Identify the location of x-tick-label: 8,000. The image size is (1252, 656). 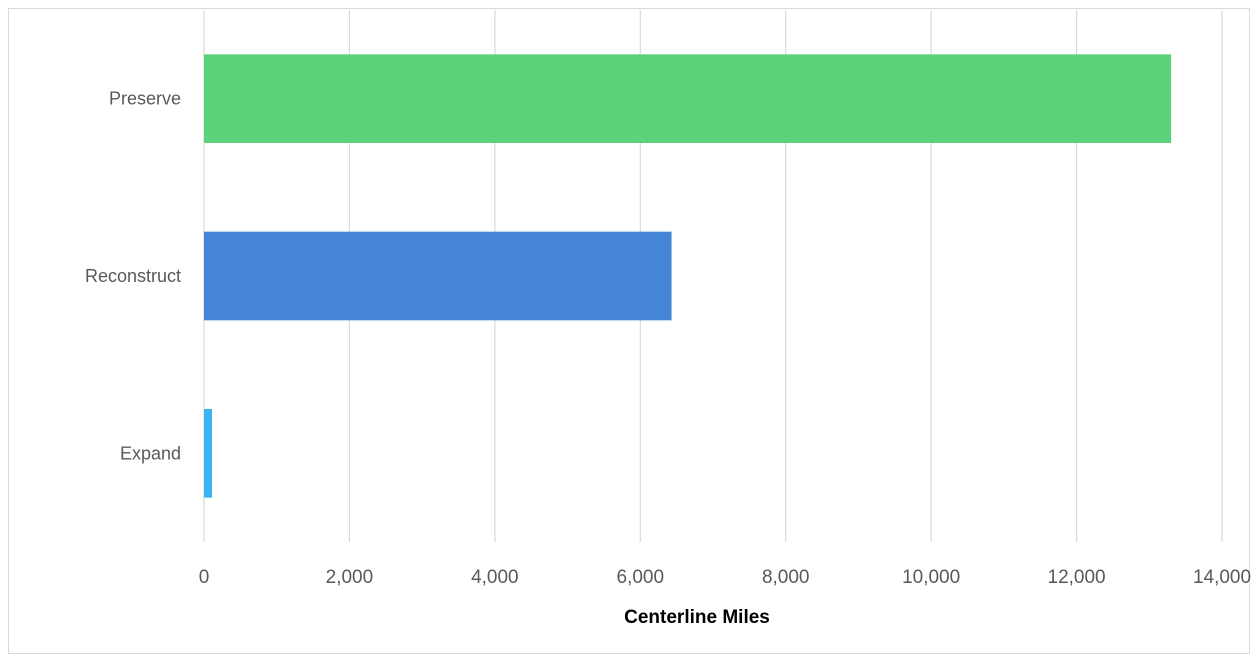
(786, 577).